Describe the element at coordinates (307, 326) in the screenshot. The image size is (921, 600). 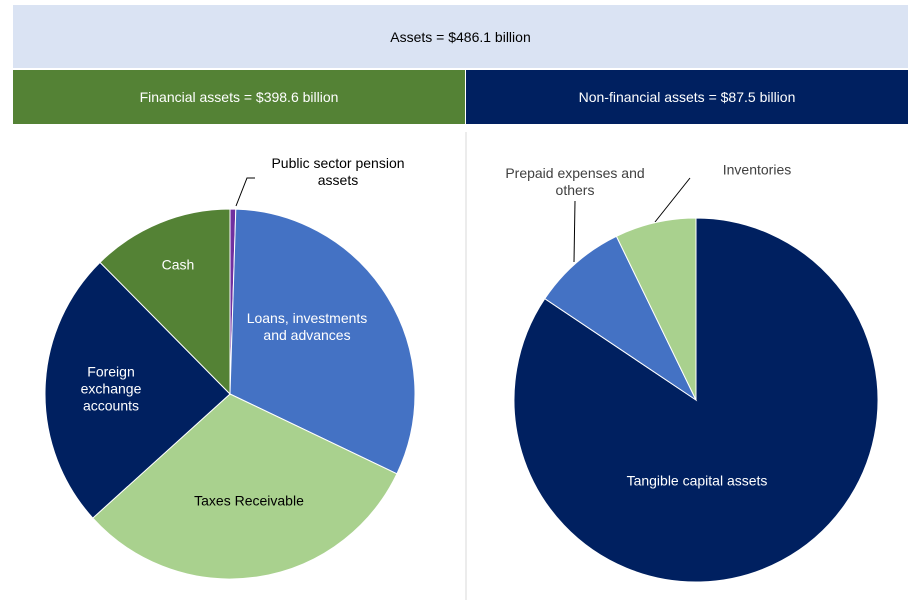
I see `slice-label: Loans, investments and advances` at that location.